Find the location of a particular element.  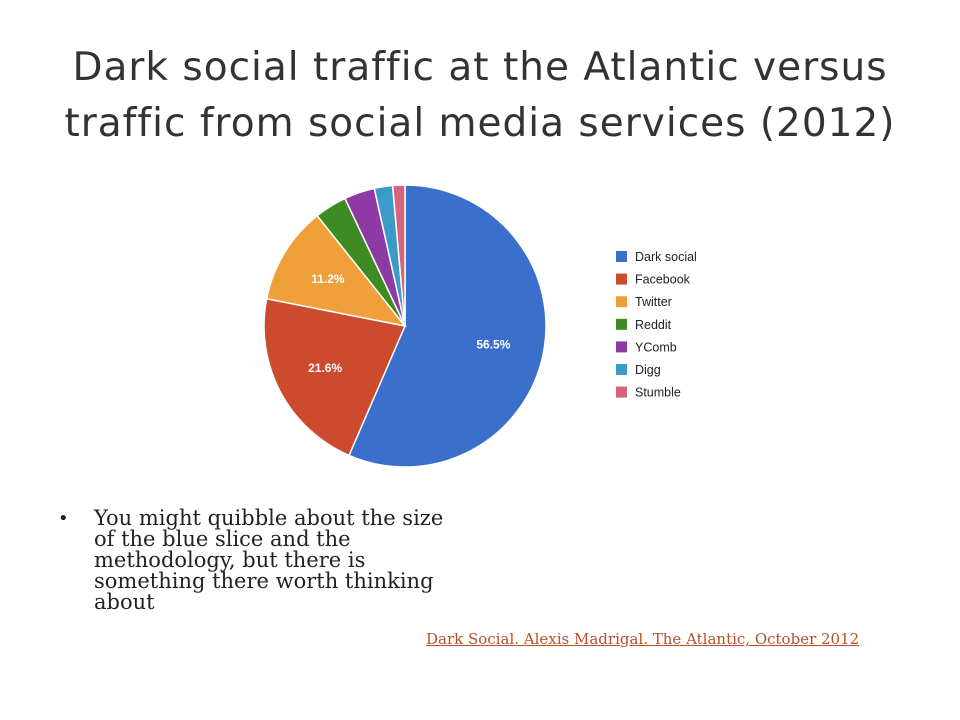

pie-slice-dark-social is located at coordinates (447, 326).